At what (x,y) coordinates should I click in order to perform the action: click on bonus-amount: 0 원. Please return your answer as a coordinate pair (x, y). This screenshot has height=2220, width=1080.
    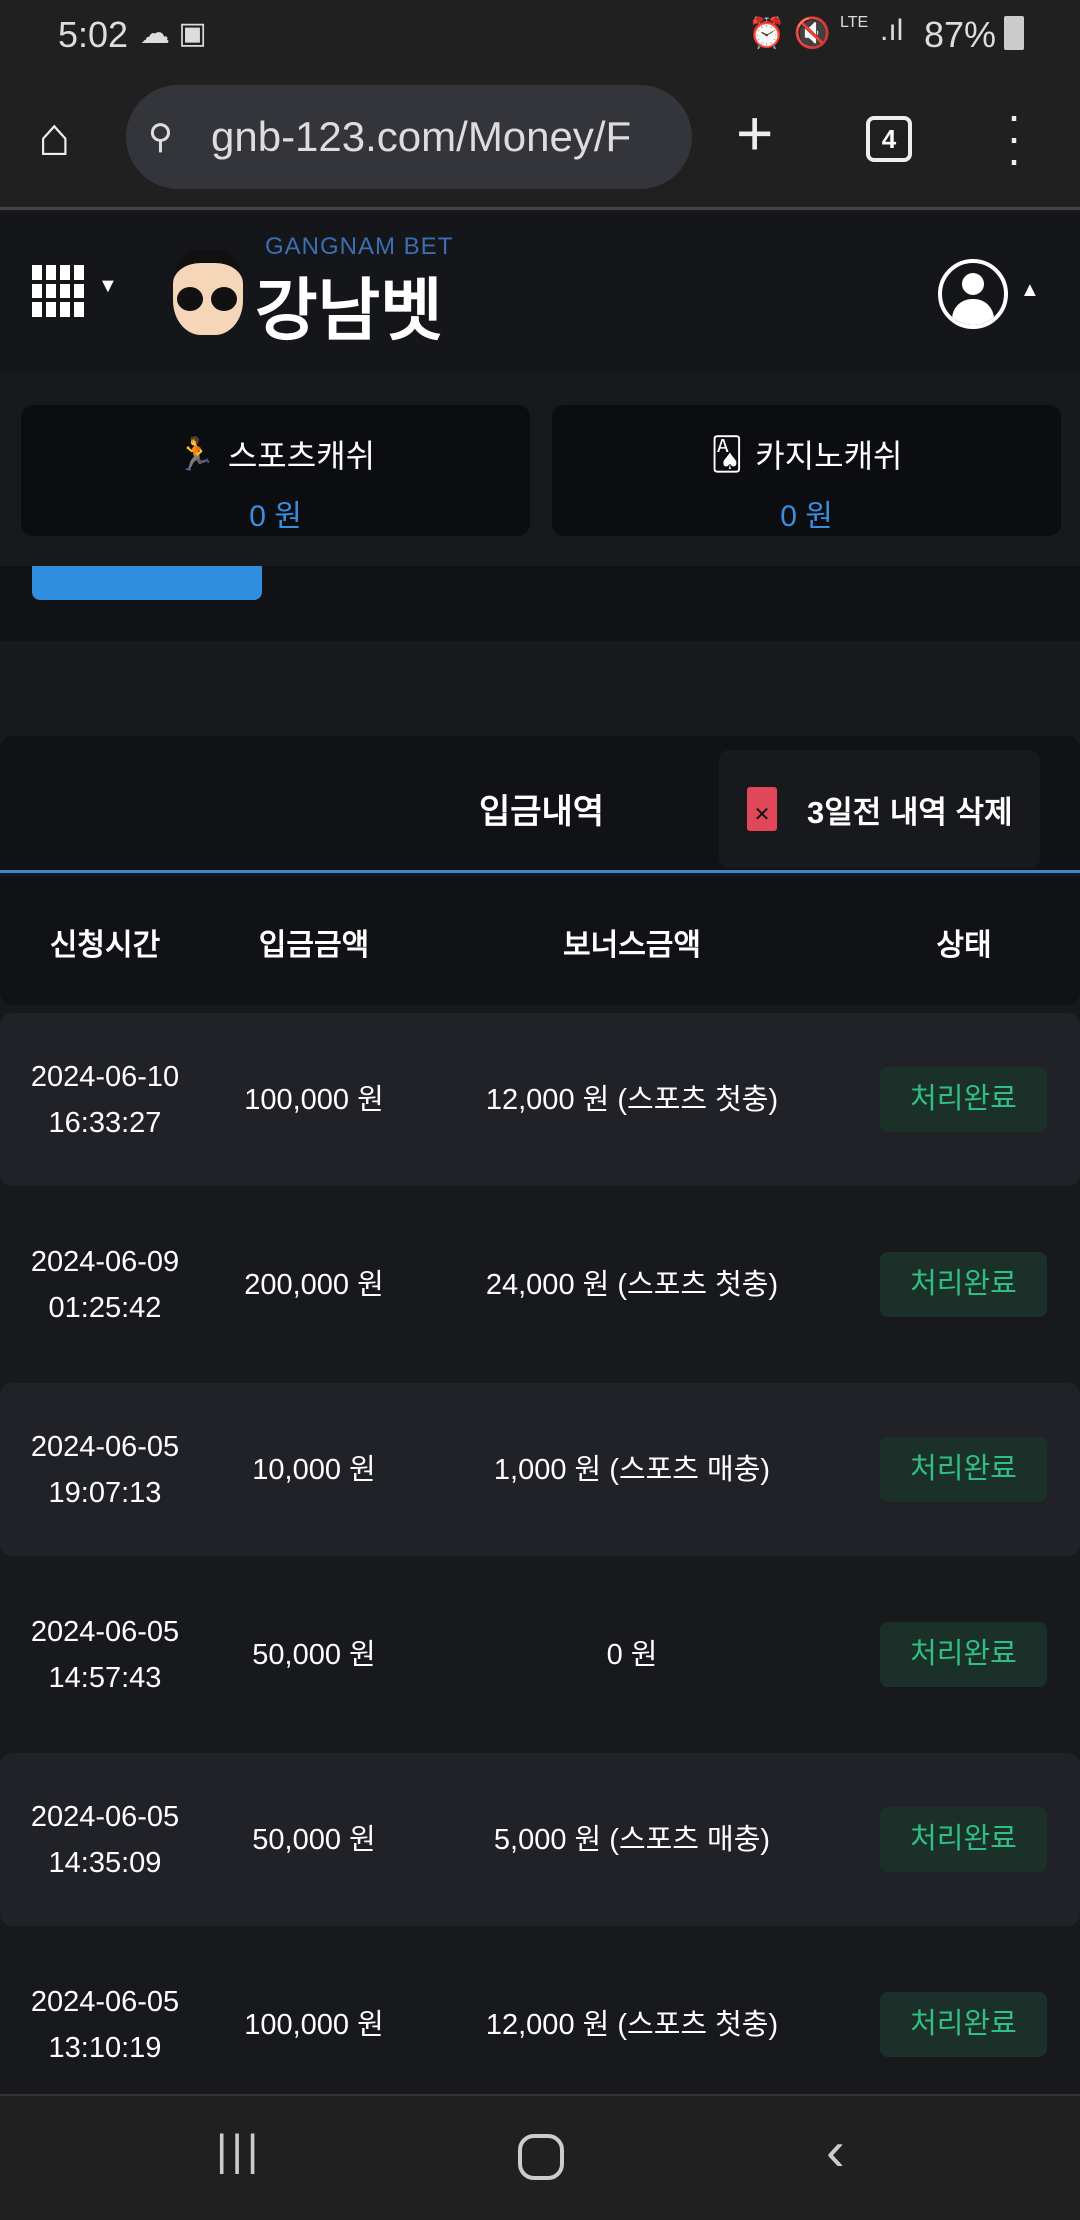
    Looking at the image, I should click on (632, 1654).